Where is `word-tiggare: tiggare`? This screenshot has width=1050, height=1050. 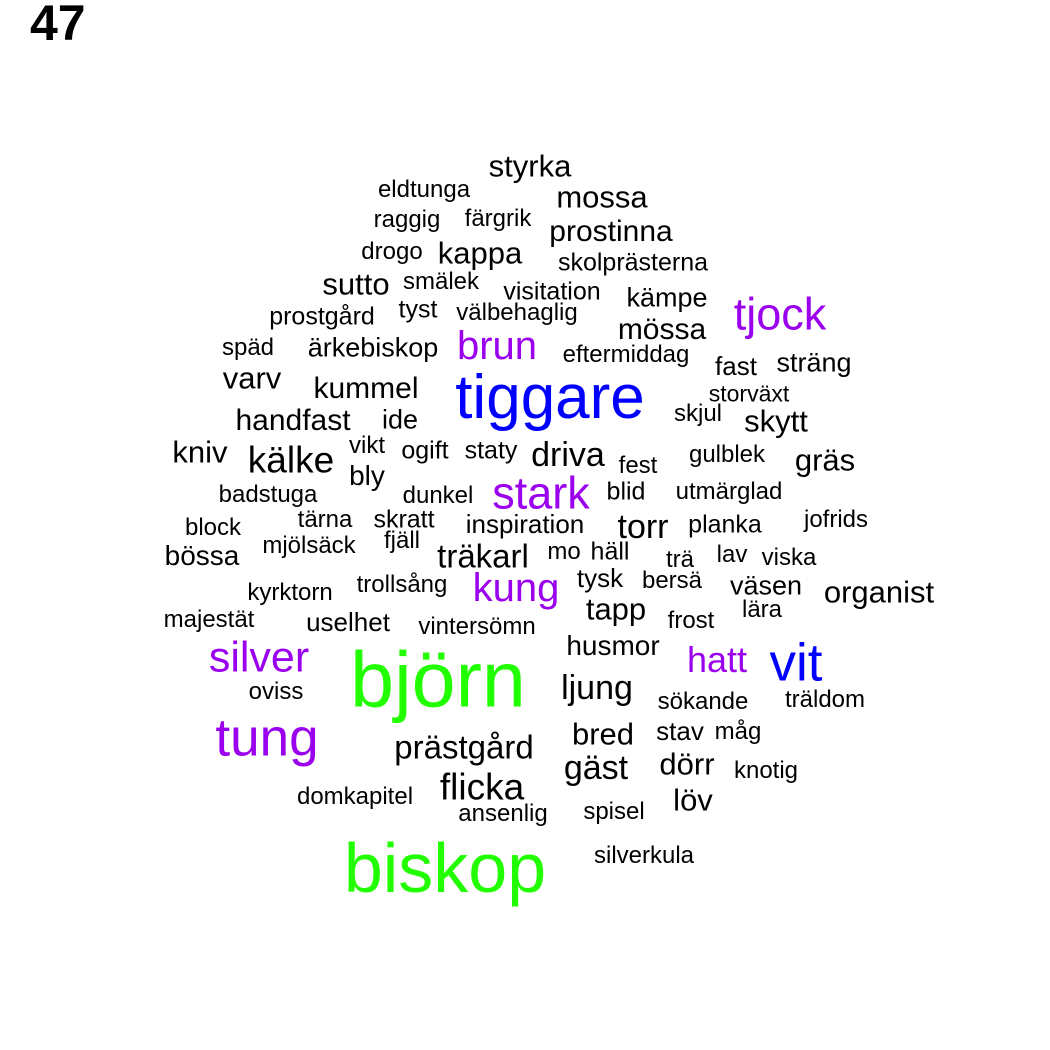 word-tiggare: tiggare is located at coordinates (550, 397).